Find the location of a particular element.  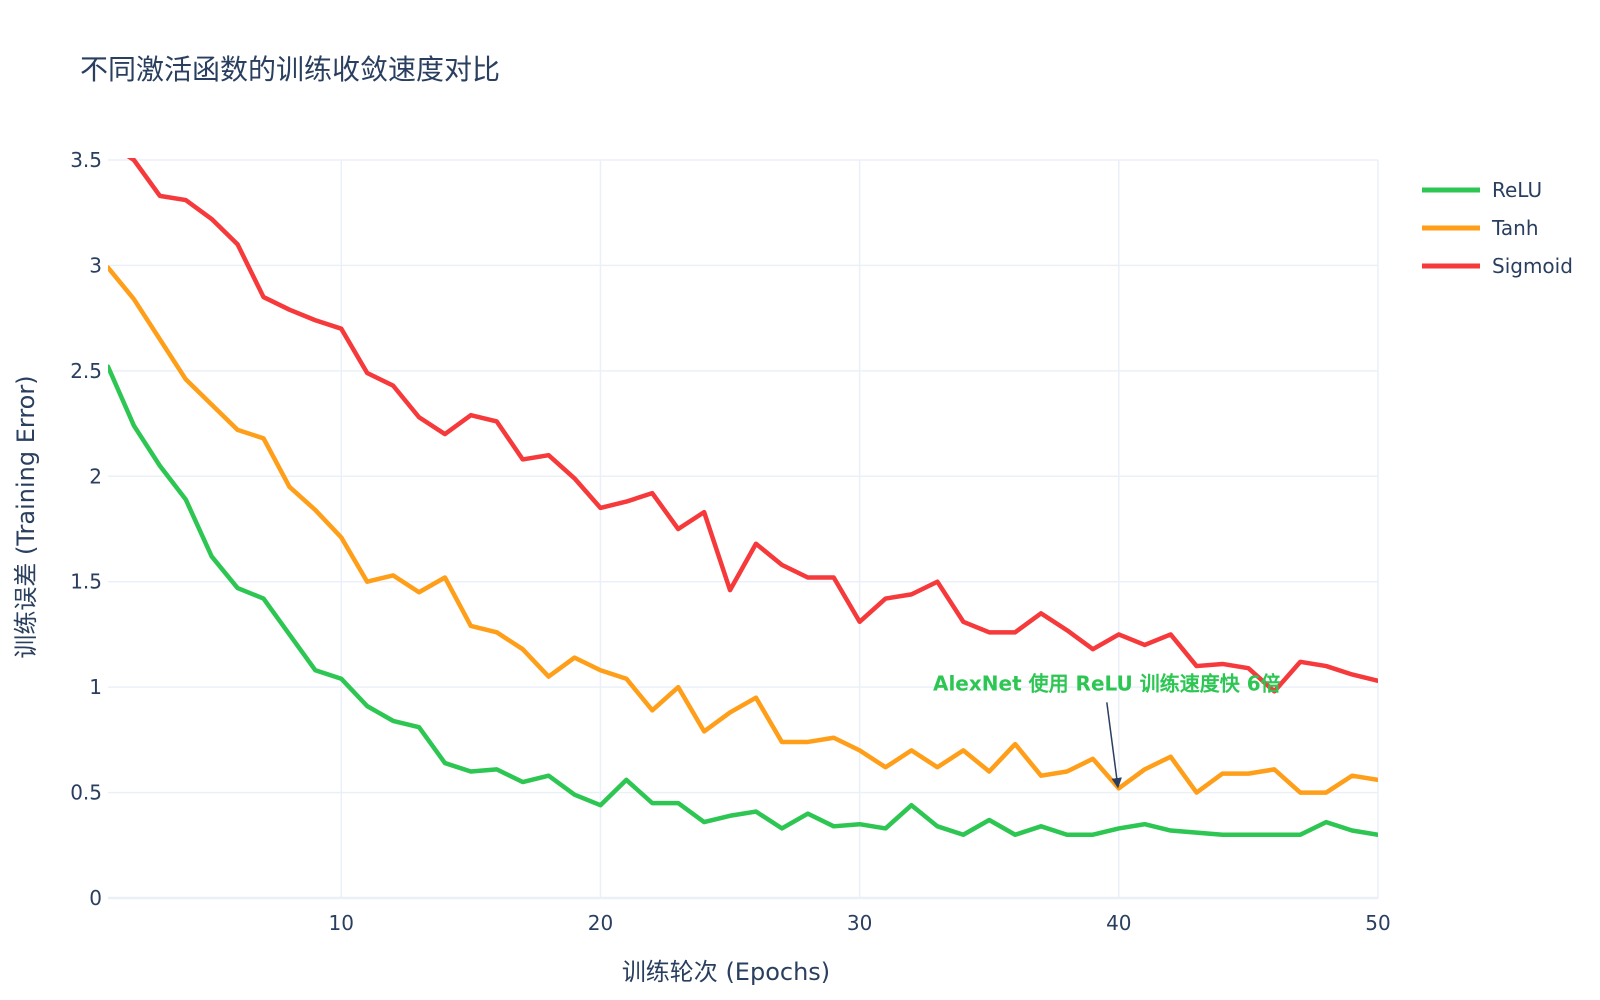

annotation-arrow is located at coordinates (1114, 745).